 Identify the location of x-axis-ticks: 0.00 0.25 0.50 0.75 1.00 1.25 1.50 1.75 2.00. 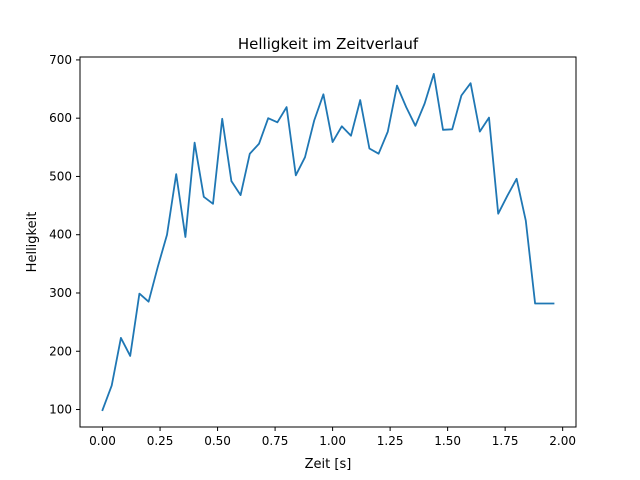
(332, 437).